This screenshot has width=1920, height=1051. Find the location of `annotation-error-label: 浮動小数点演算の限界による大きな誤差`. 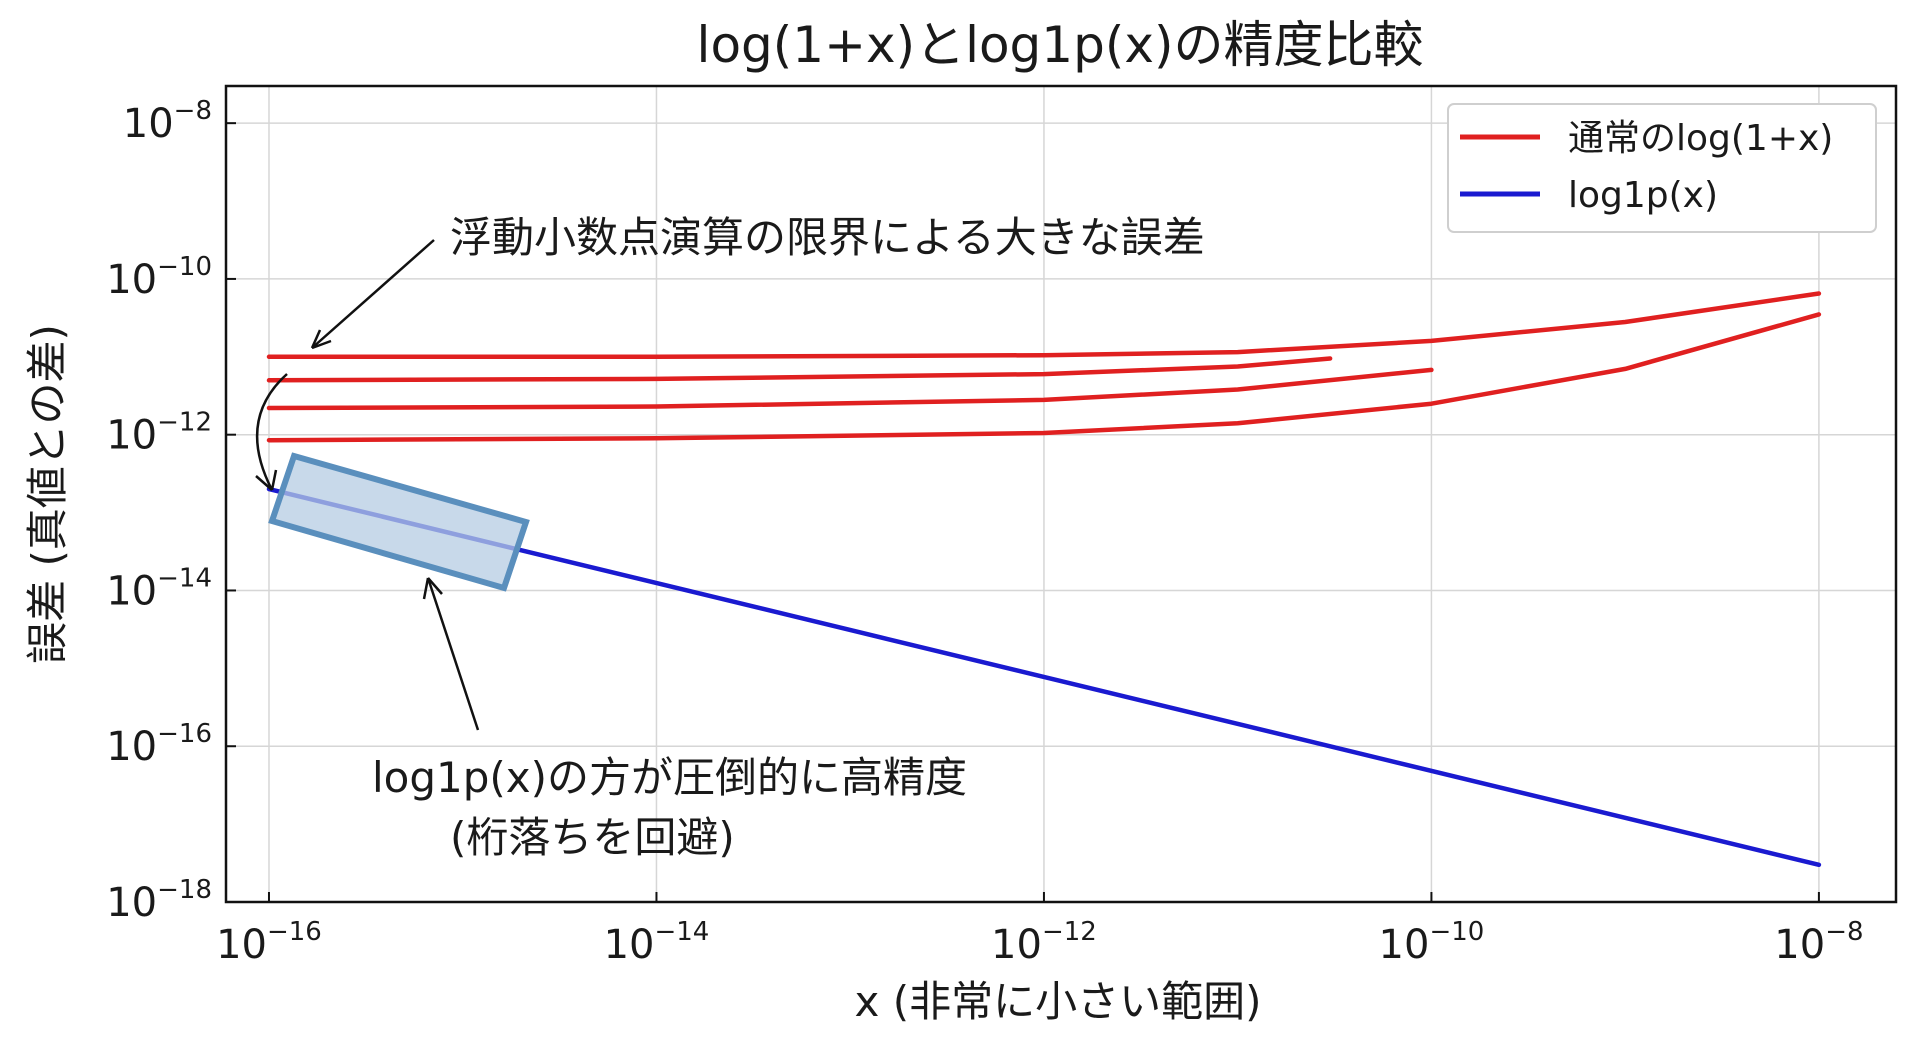

annotation-error-label: 浮動小数点演算の限界による大きな誤差 is located at coordinates (827, 237).